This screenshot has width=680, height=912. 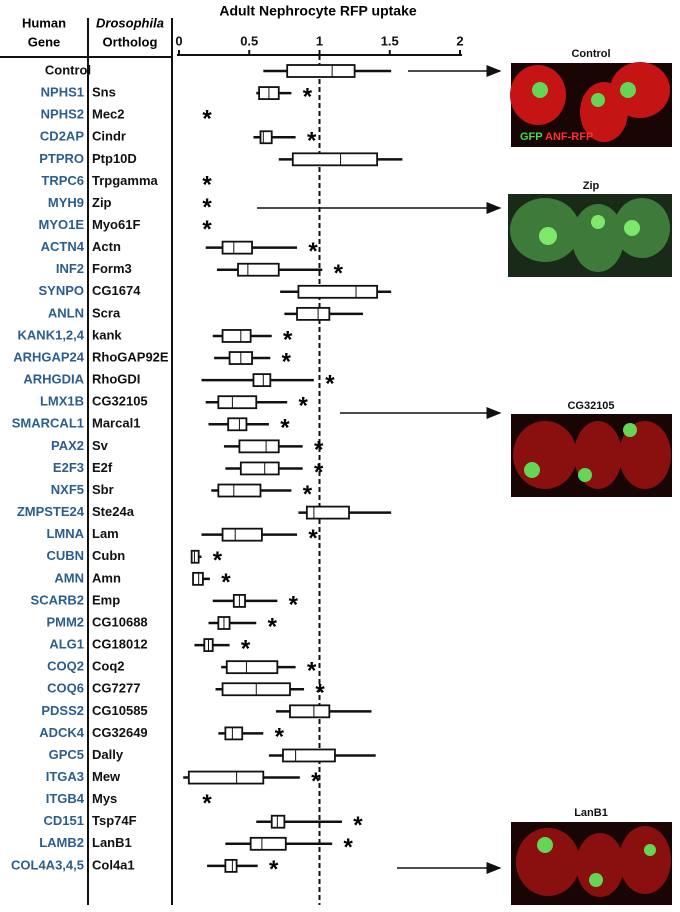 What do you see at coordinates (107, 334) in the screenshot?
I see `ortholog: kank` at bounding box center [107, 334].